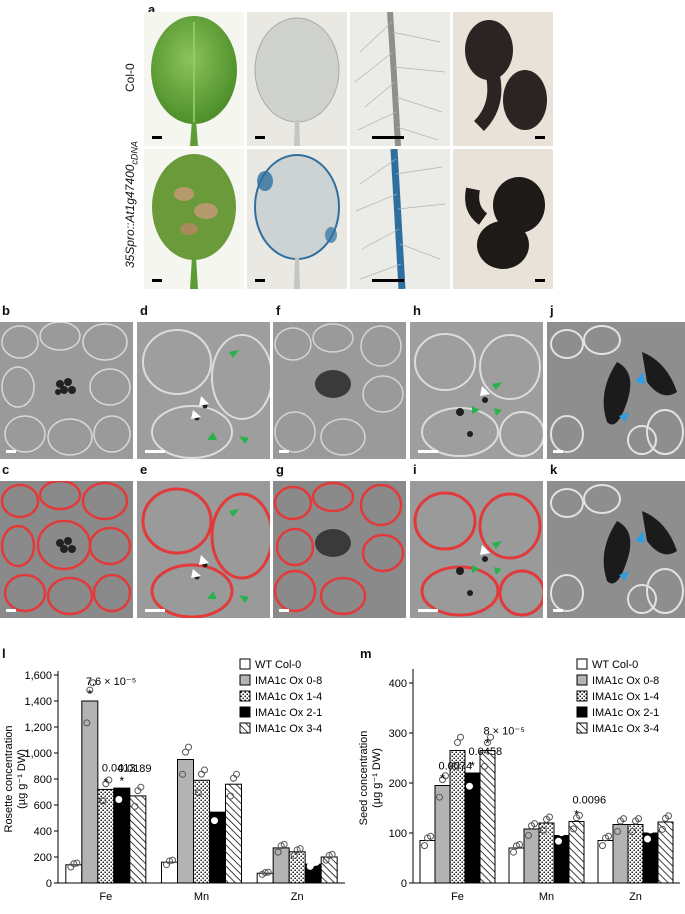  What do you see at coordinates (203, 390) in the screenshot?
I see `micrograph-d` at bounding box center [203, 390].